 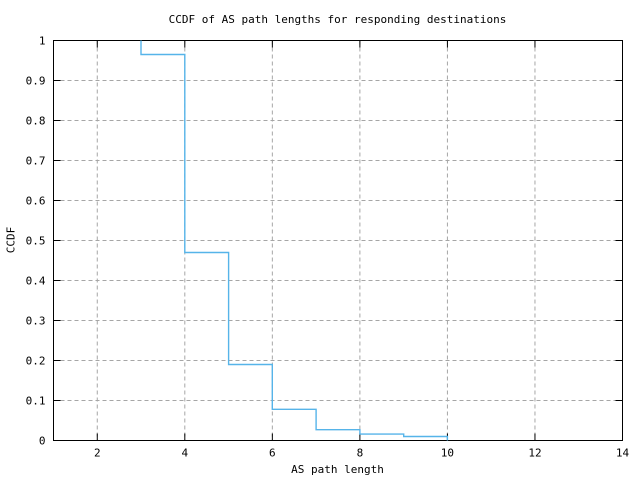 What do you see at coordinates (36, 281) in the screenshot?
I see `y-tick-label: 0.4` at bounding box center [36, 281].